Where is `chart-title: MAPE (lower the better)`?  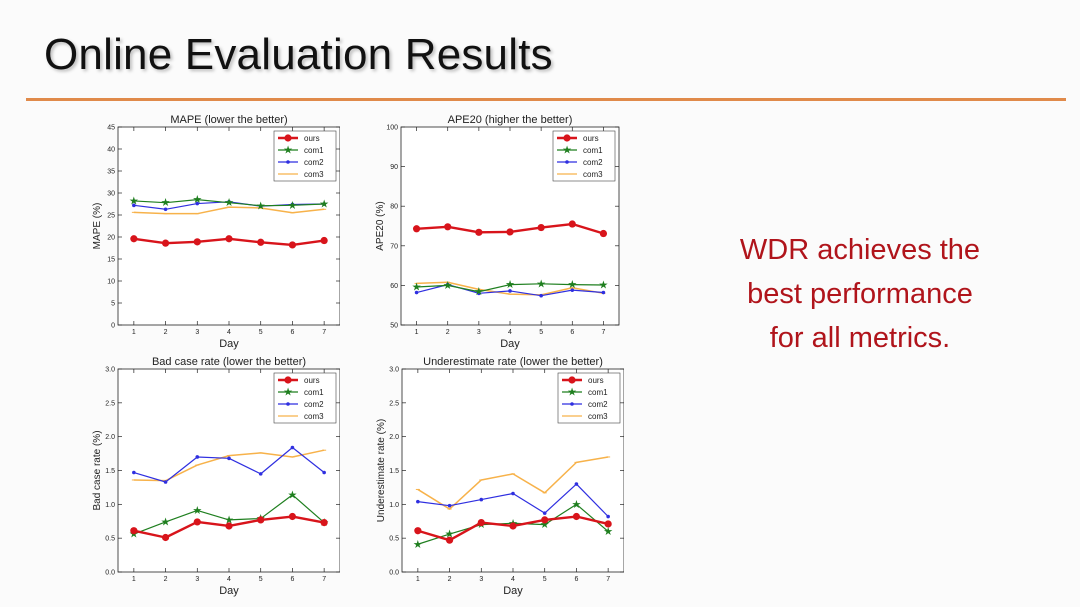
chart-title: MAPE (lower the better) is located at coordinates (228, 120).